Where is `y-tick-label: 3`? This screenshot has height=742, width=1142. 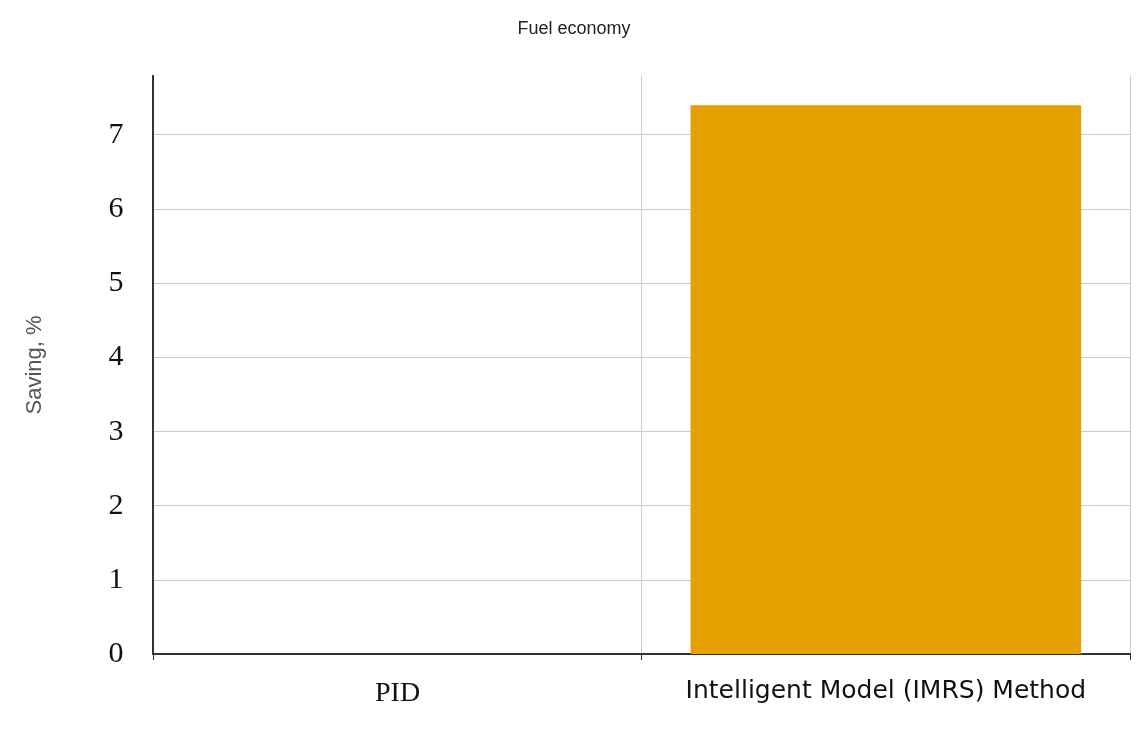
y-tick-label: 3 is located at coordinates (116, 429).